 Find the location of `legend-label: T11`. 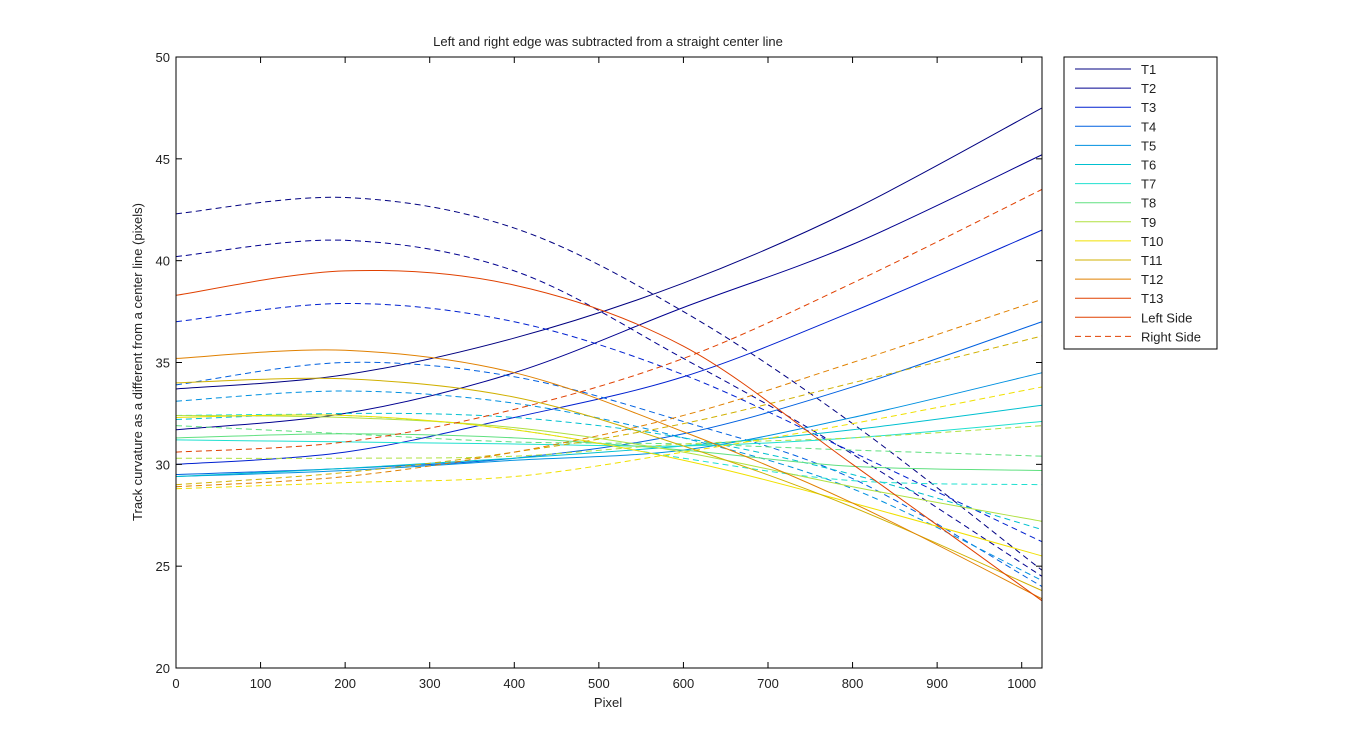

legend-label: T11 is located at coordinates (1151, 260).